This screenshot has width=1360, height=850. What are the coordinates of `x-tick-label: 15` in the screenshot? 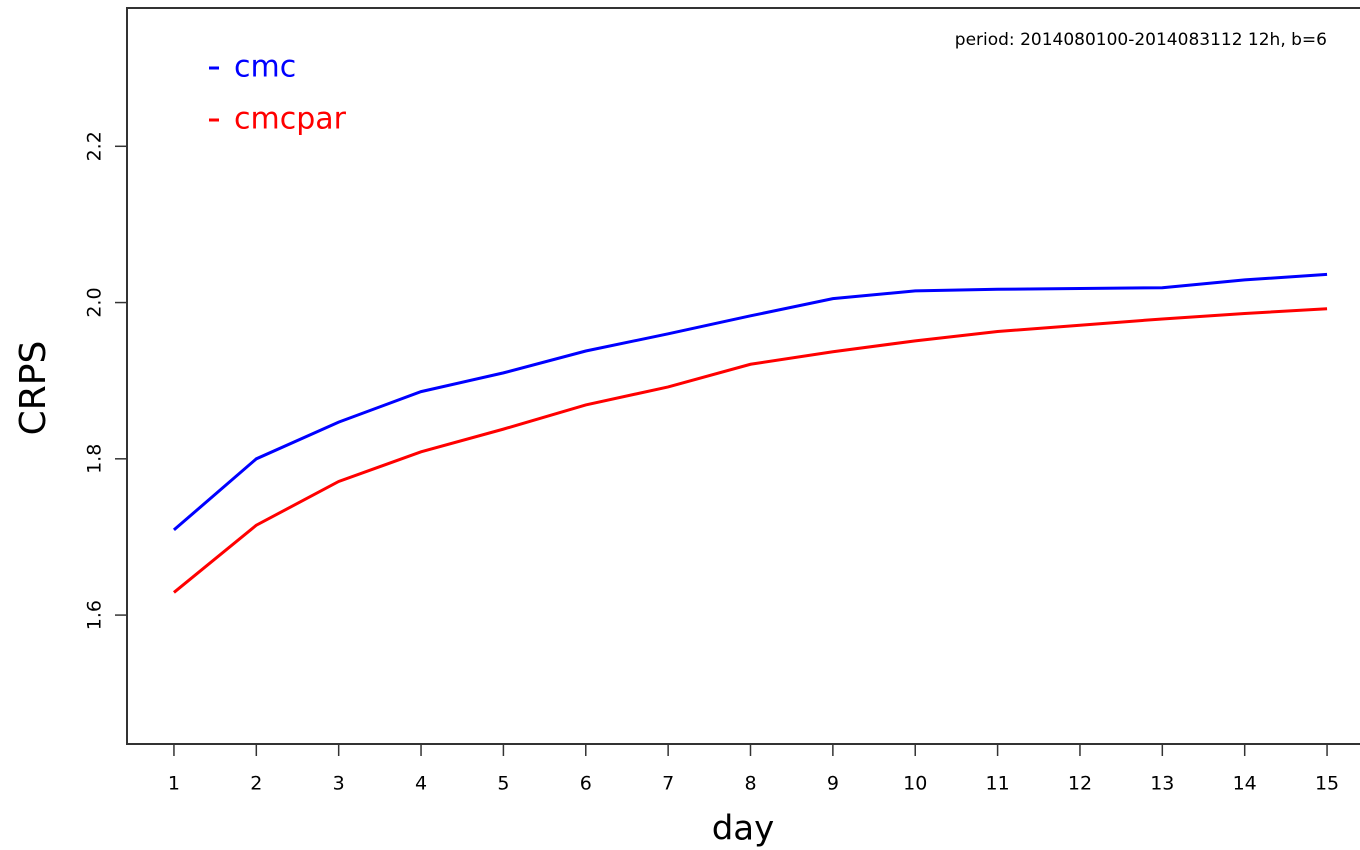 It's located at (1327, 784).